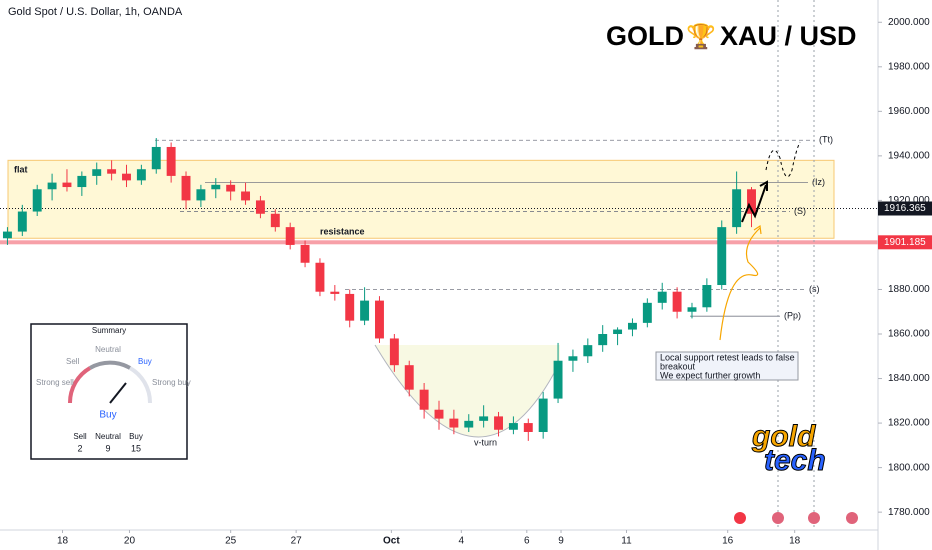 This screenshot has width=932, height=550. Describe the element at coordinates (909, 378) in the screenshot. I see `y-tick-label: 1840.000` at that location.